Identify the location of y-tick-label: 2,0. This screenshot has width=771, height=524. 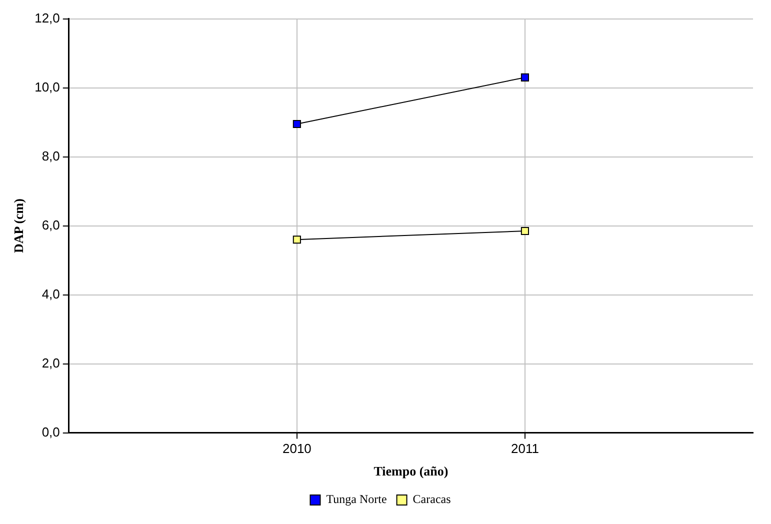
(51, 362).